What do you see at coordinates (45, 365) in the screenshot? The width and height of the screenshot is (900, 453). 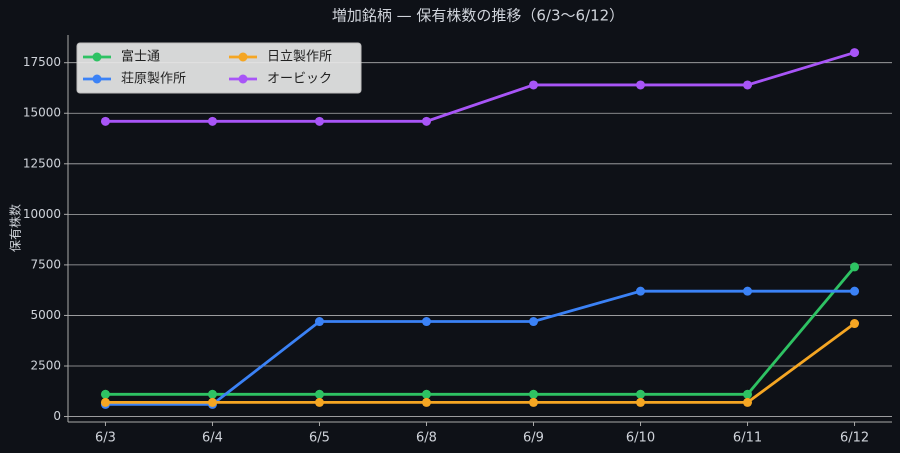 I see `y-tick-label: 2500` at bounding box center [45, 365].